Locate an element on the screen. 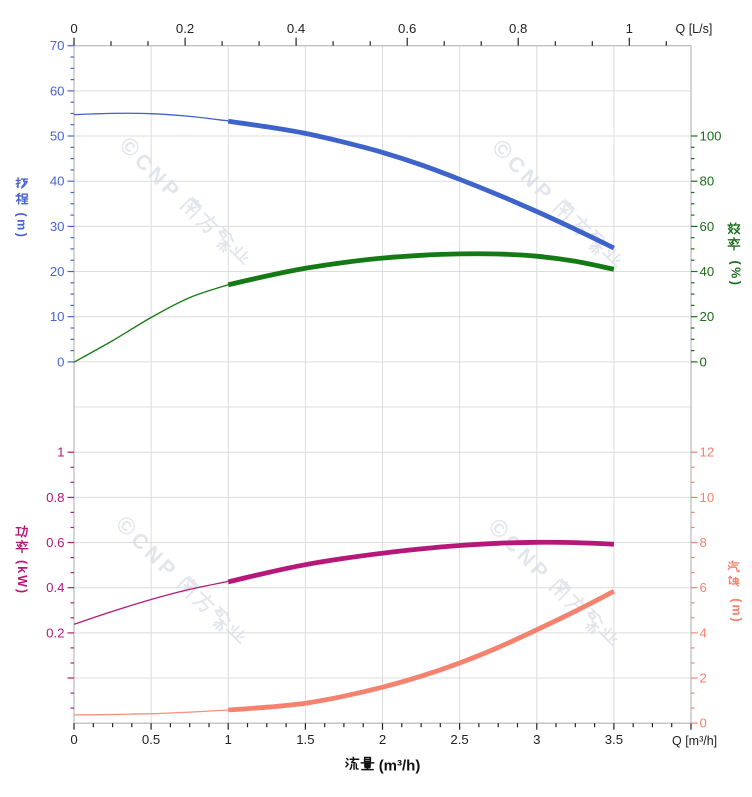 The image size is (752, 797). svg-text: 4 is located at coordinates (703, 632).